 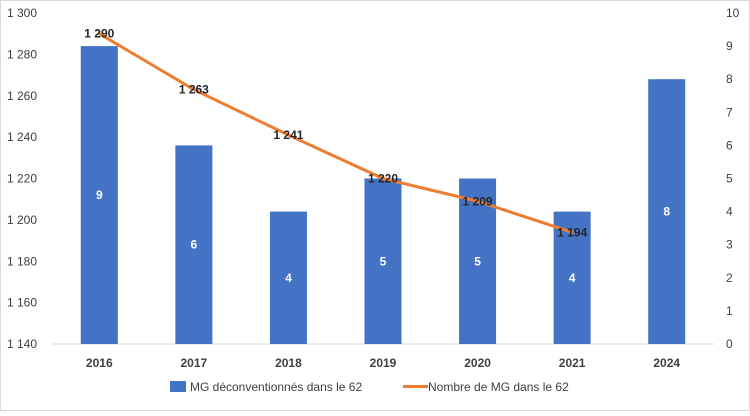 I want to click on bar-data-label: 6, so click(x=194, y=245).